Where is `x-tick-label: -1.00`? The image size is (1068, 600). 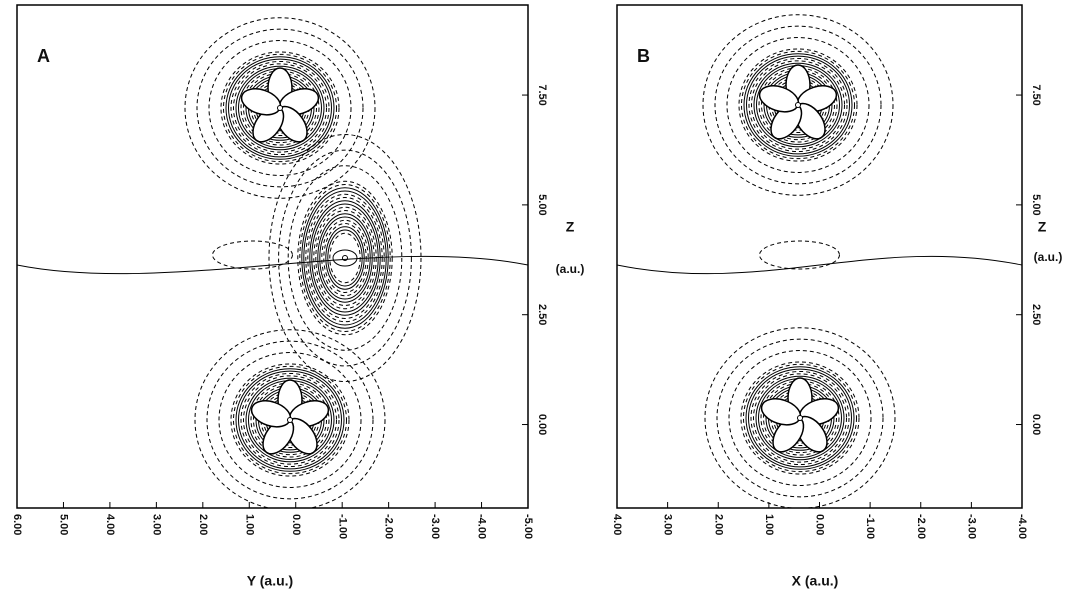 x-tick-label: -1.00 is located at coordinates (870, 526).